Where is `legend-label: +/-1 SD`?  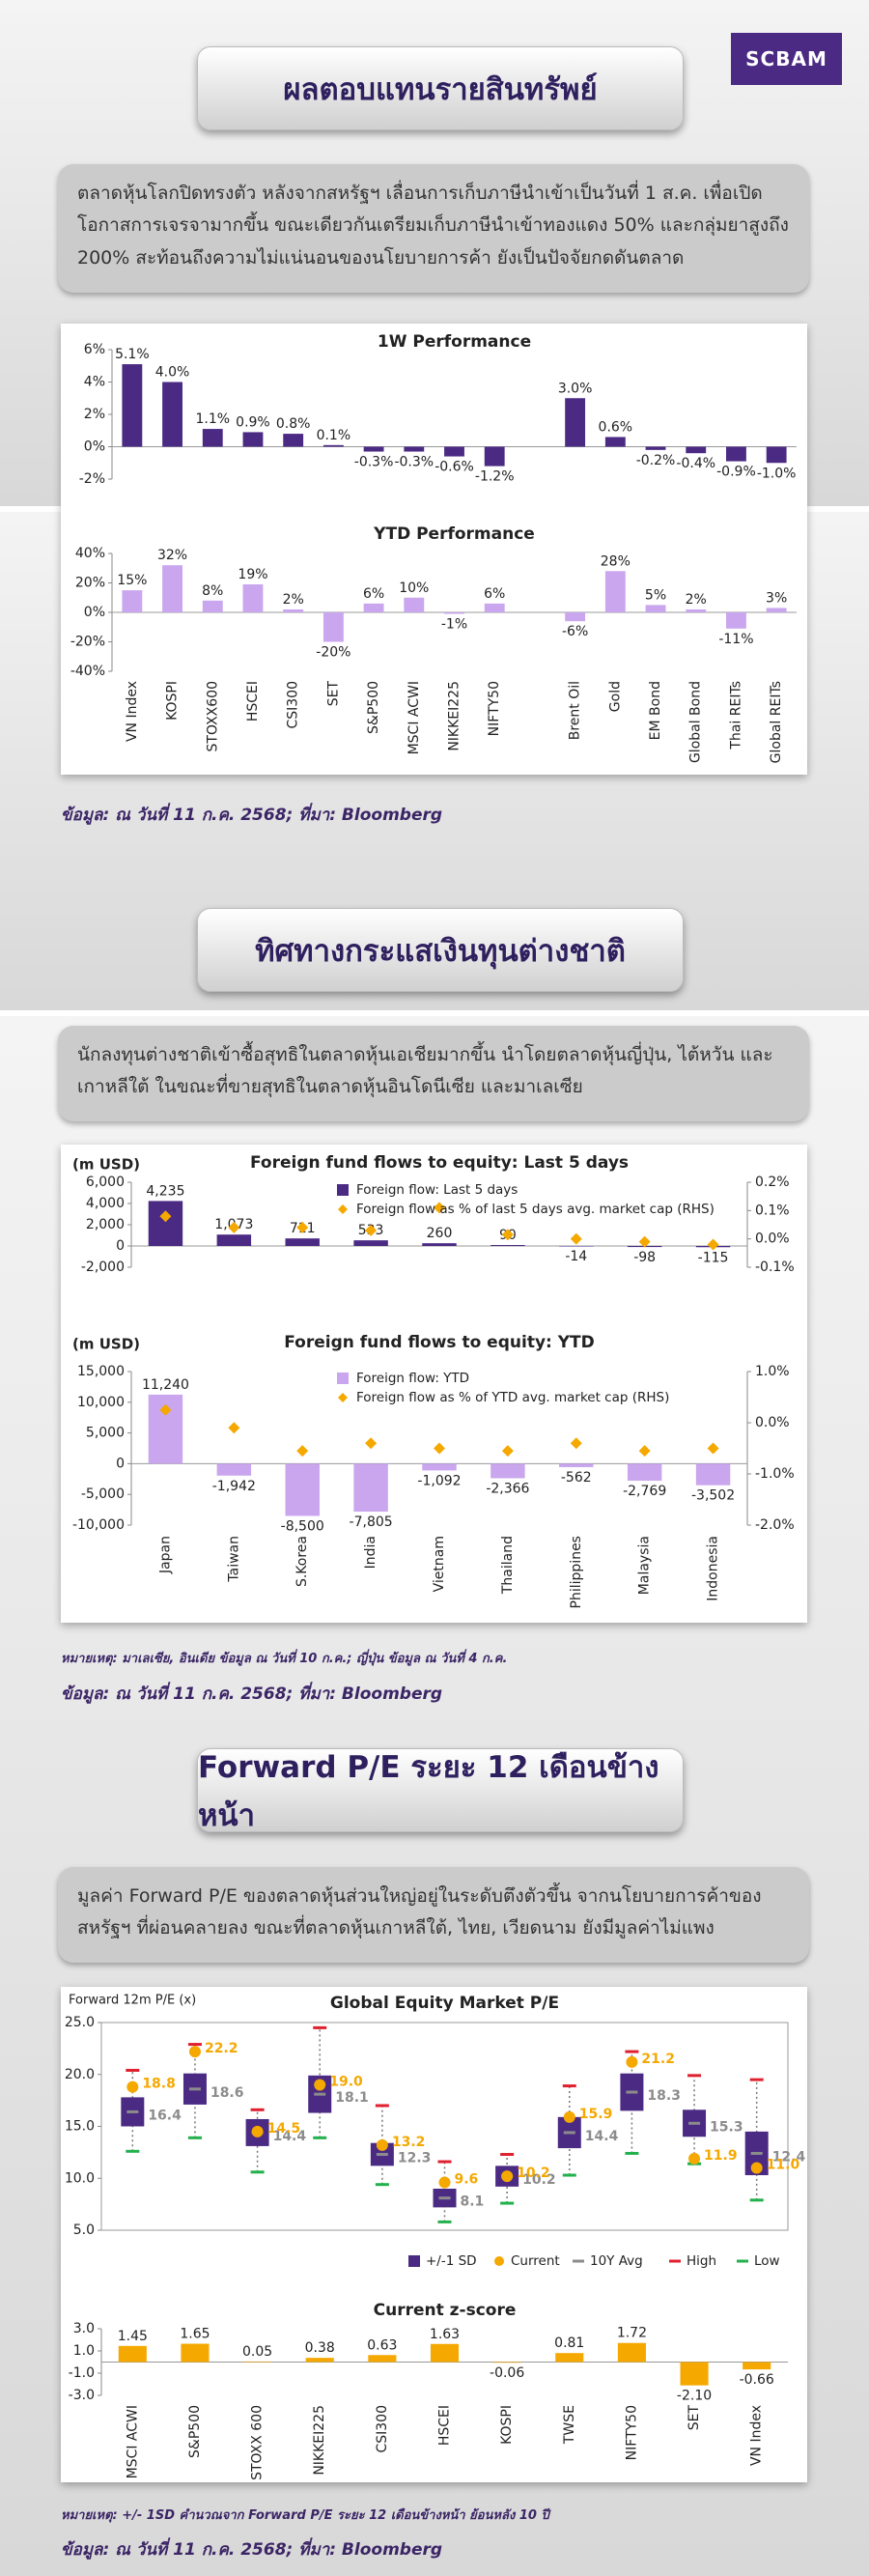 legend-label: +/-1 SD is located at coordinates (451, 2261).